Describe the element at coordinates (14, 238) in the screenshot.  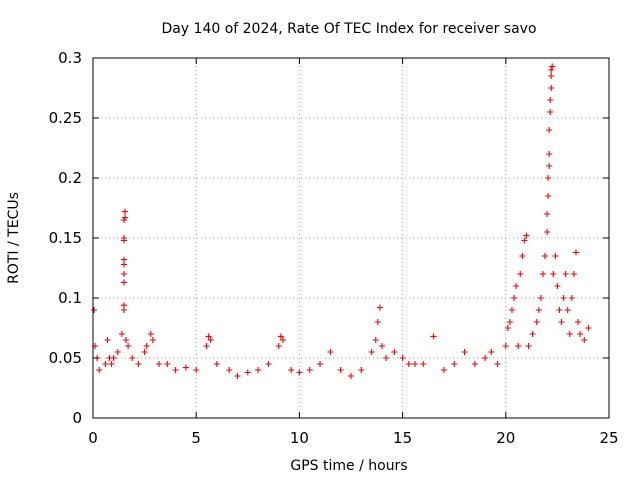
I see `y-axis-label: ROTI / TECUs` at that location.